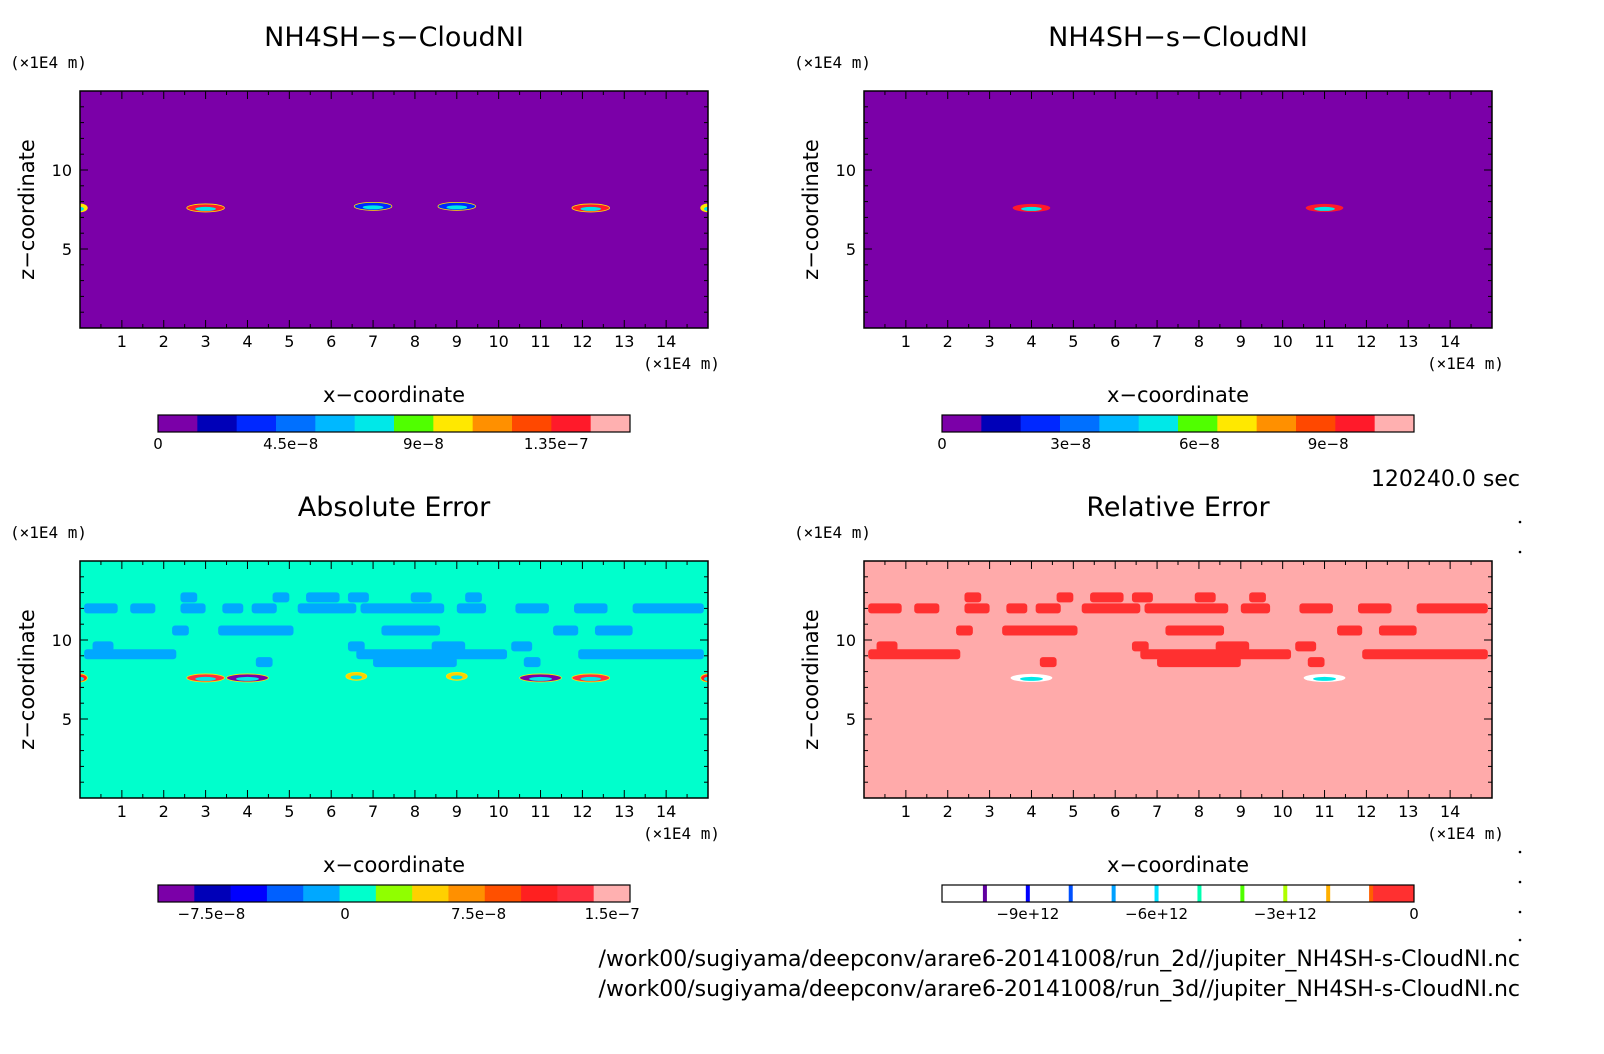 This screenshot has width=1604, height=1054. Describe the element at coordinates (1199, 444) in the screenshot. I see `colorbar-label: 6e−8` at that location.